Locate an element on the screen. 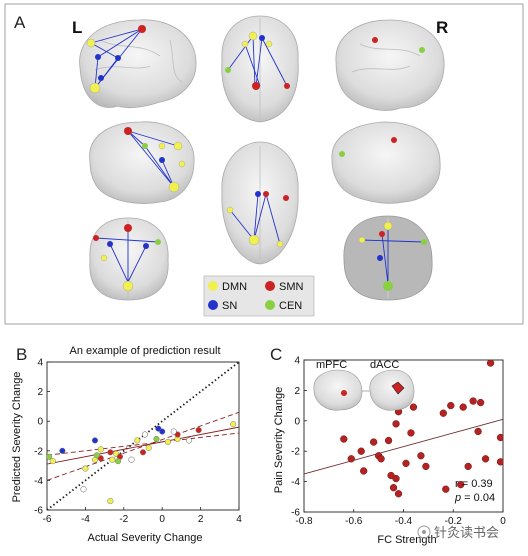 Image resolution: width=528 pixels, height=556 pixels. legend-cen-marker is located at coordinates (270, 305).